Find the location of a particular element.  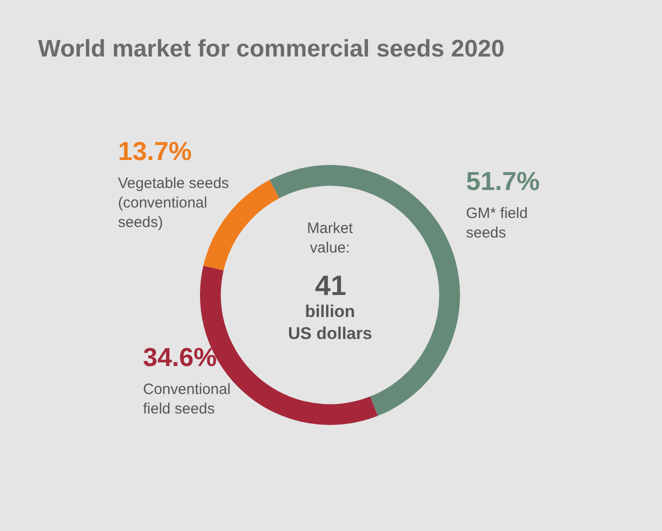

data-label: 51.7% is located at coordinates (503, 181).